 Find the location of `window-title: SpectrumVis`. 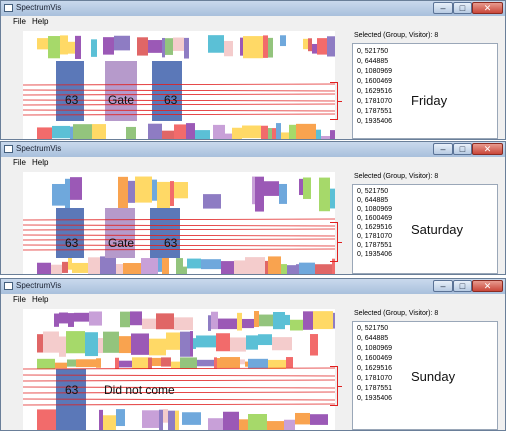

window-title: SpectrumVis is located at coordinates (39, 285).